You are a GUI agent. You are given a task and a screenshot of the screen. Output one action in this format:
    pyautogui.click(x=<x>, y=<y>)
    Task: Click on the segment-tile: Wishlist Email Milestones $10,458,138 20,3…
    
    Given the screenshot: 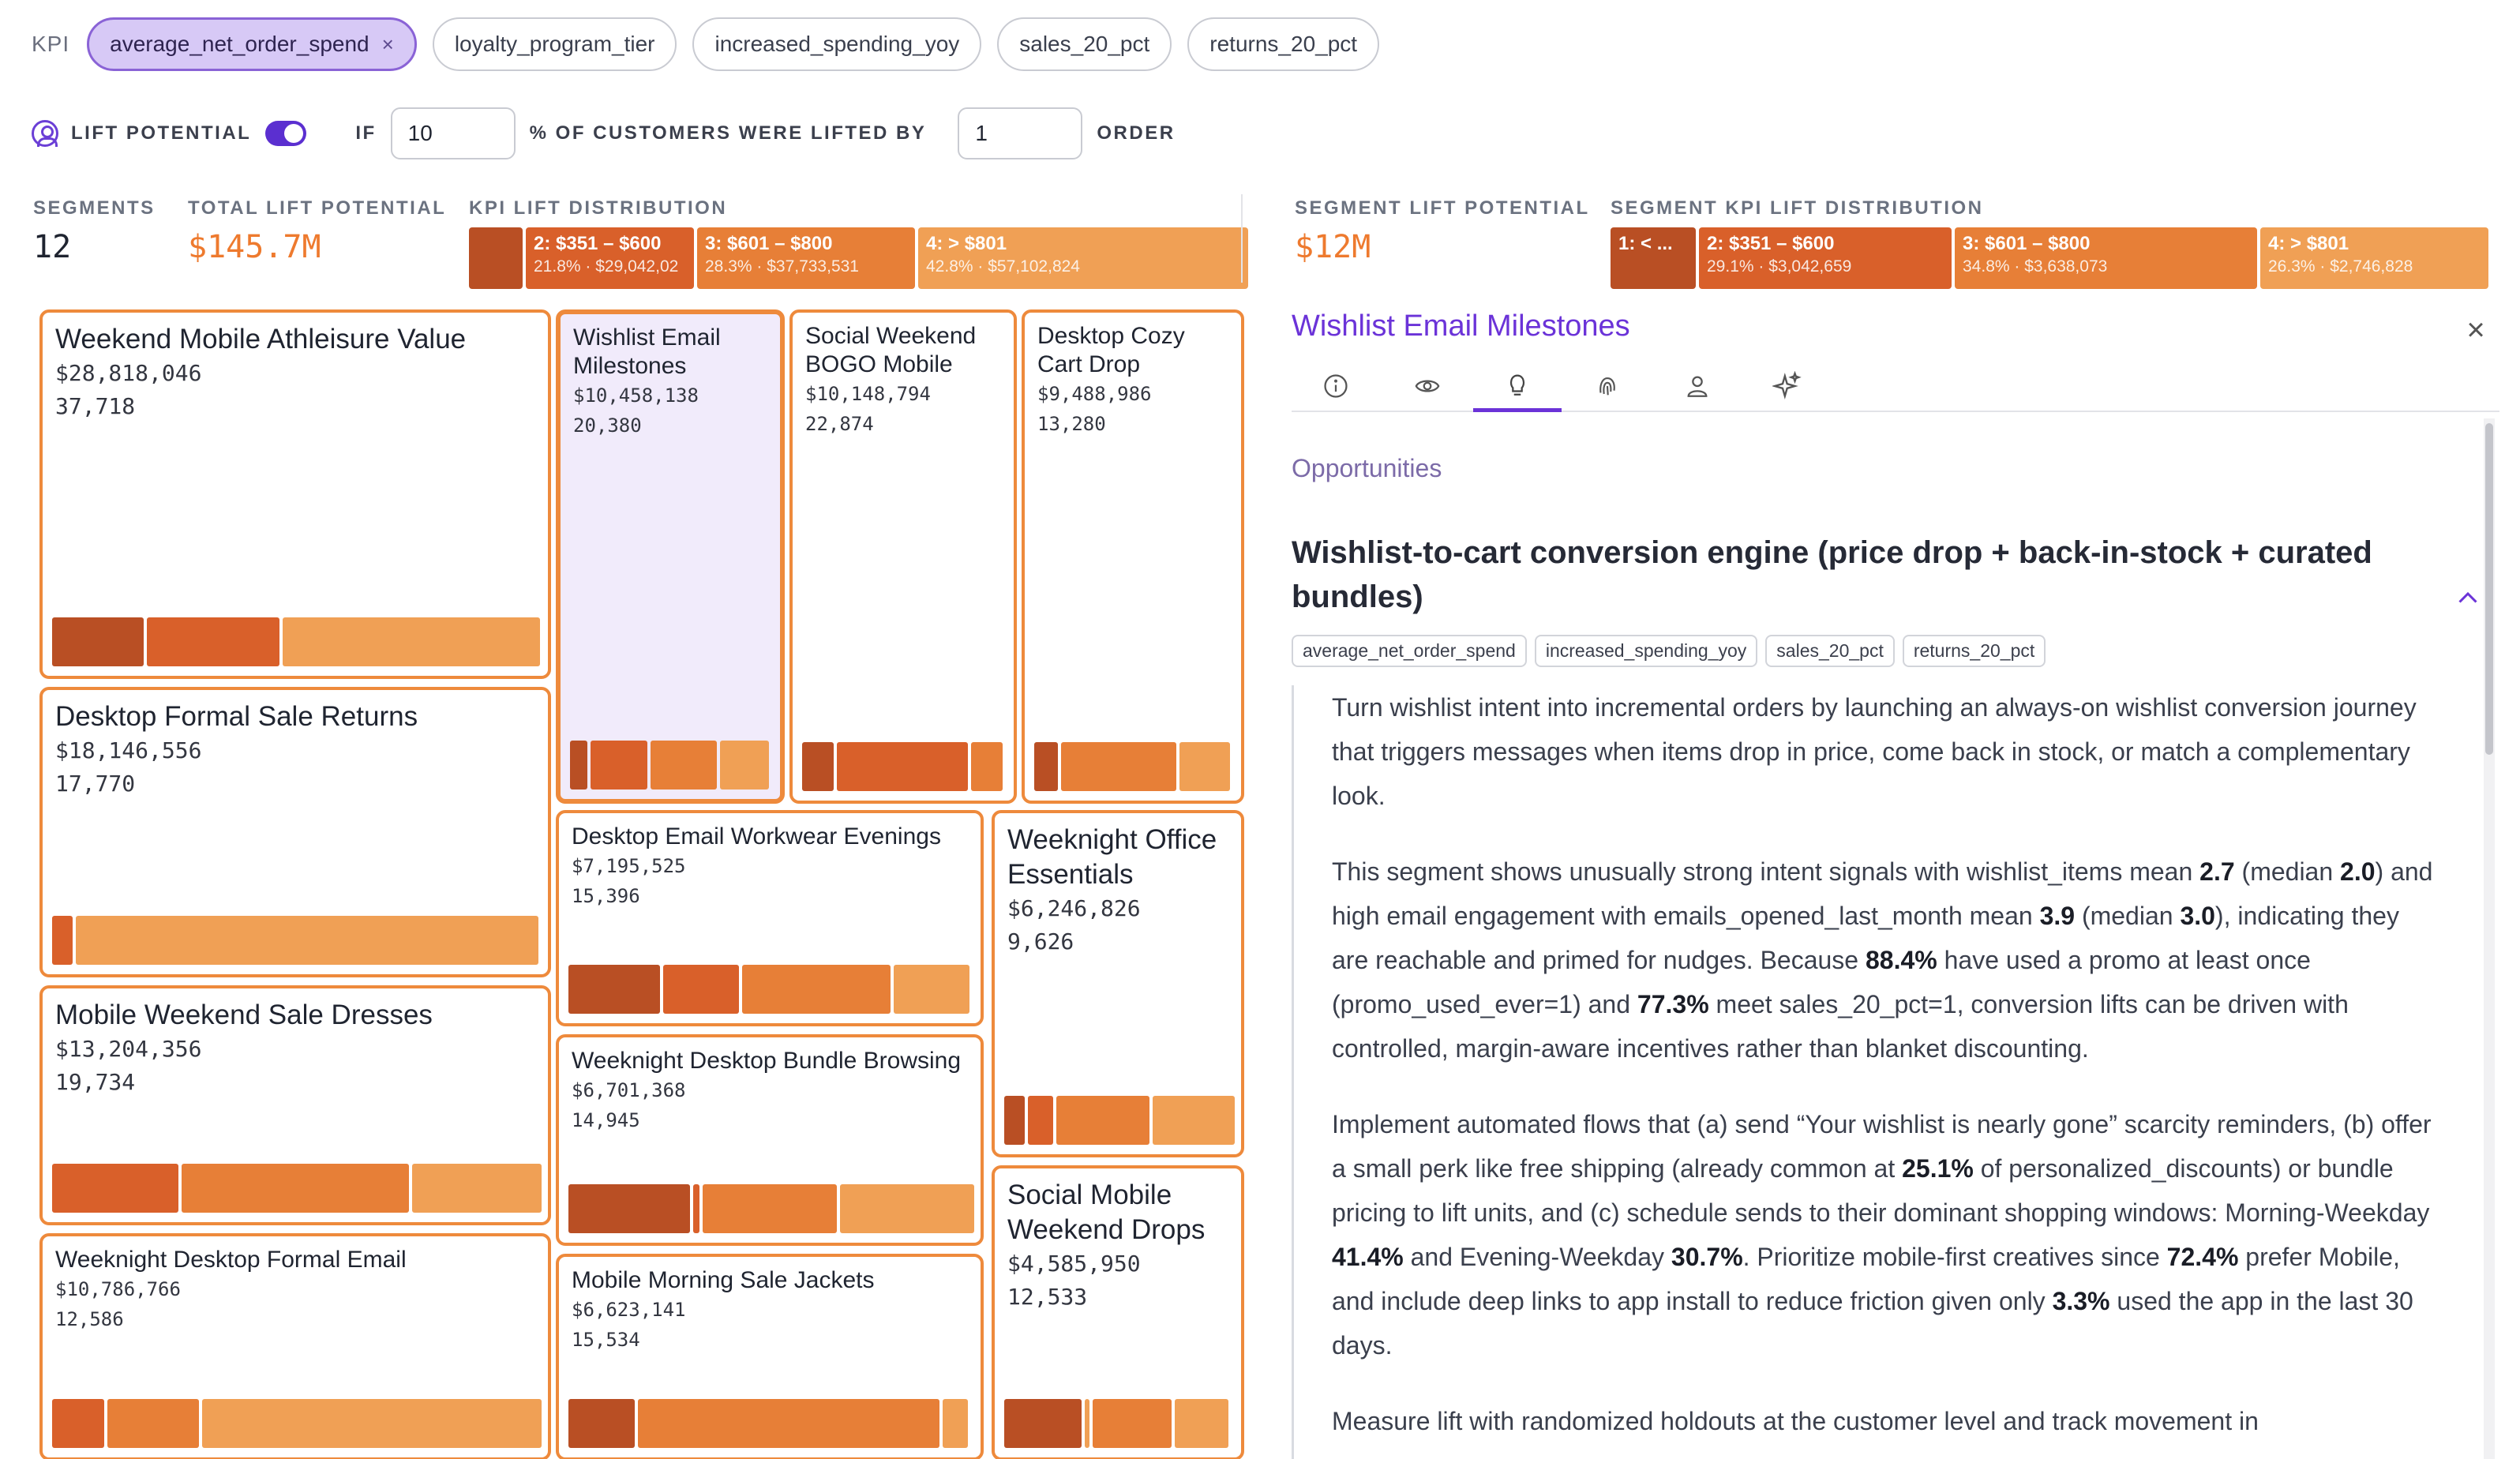 What is the action you would take?
    pyautogui.click(x=670, y=556)
    